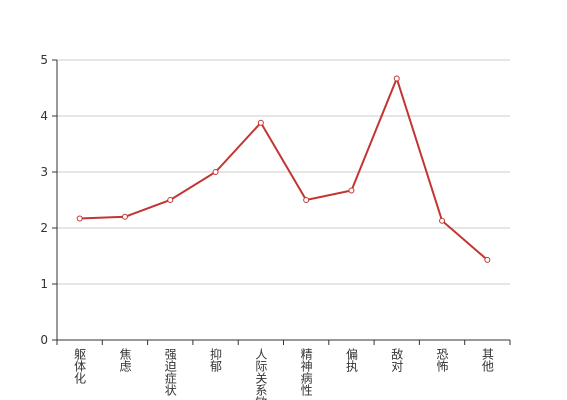  I want to click on x-tick-label: 抑郁, so click(216, 360).